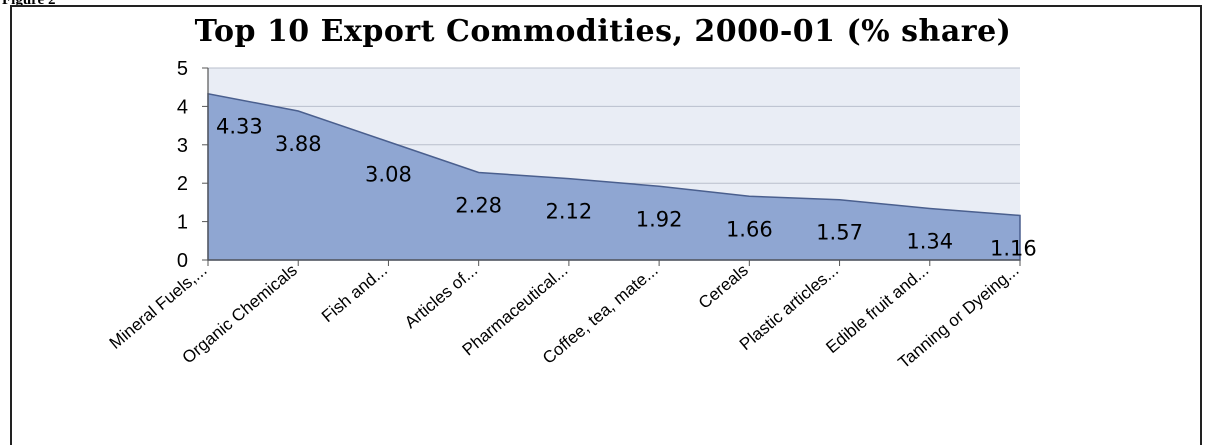 This screenshot has height=445, width=1206. Describe the element at coordinates (182, 223) in the screenshot. I see `y-tick-label: 1` at that location.